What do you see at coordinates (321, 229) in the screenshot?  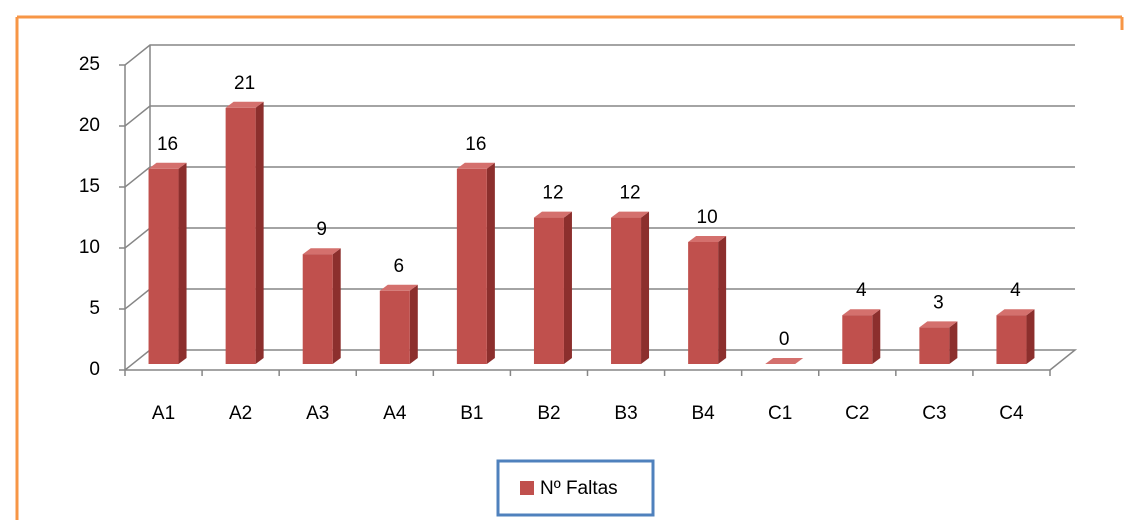 I see `data-label: 9` at bounding box center [321, 229].